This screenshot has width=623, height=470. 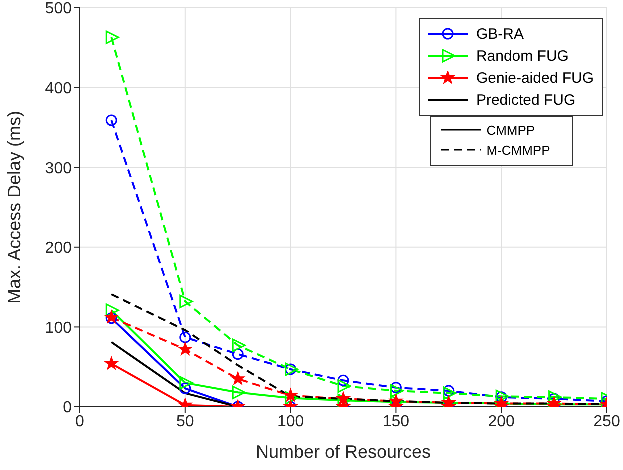 What do you see at coordinates (58, 89) in the screenshot?
I see `y-tick-label: 400` at bounding box center [58, 89].